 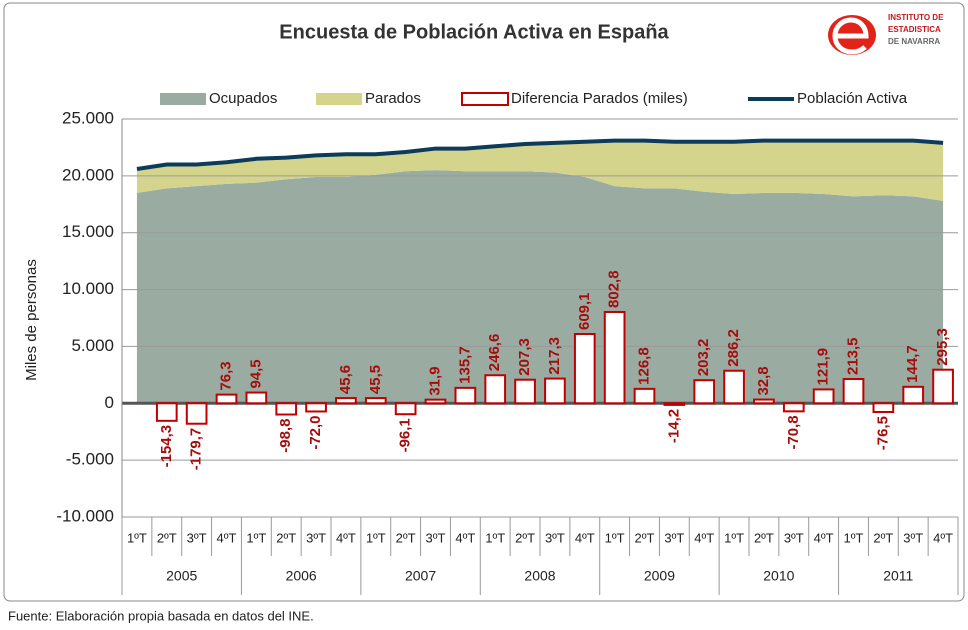 I want to click on data-label: 295,3, so click(x=942, y=347).